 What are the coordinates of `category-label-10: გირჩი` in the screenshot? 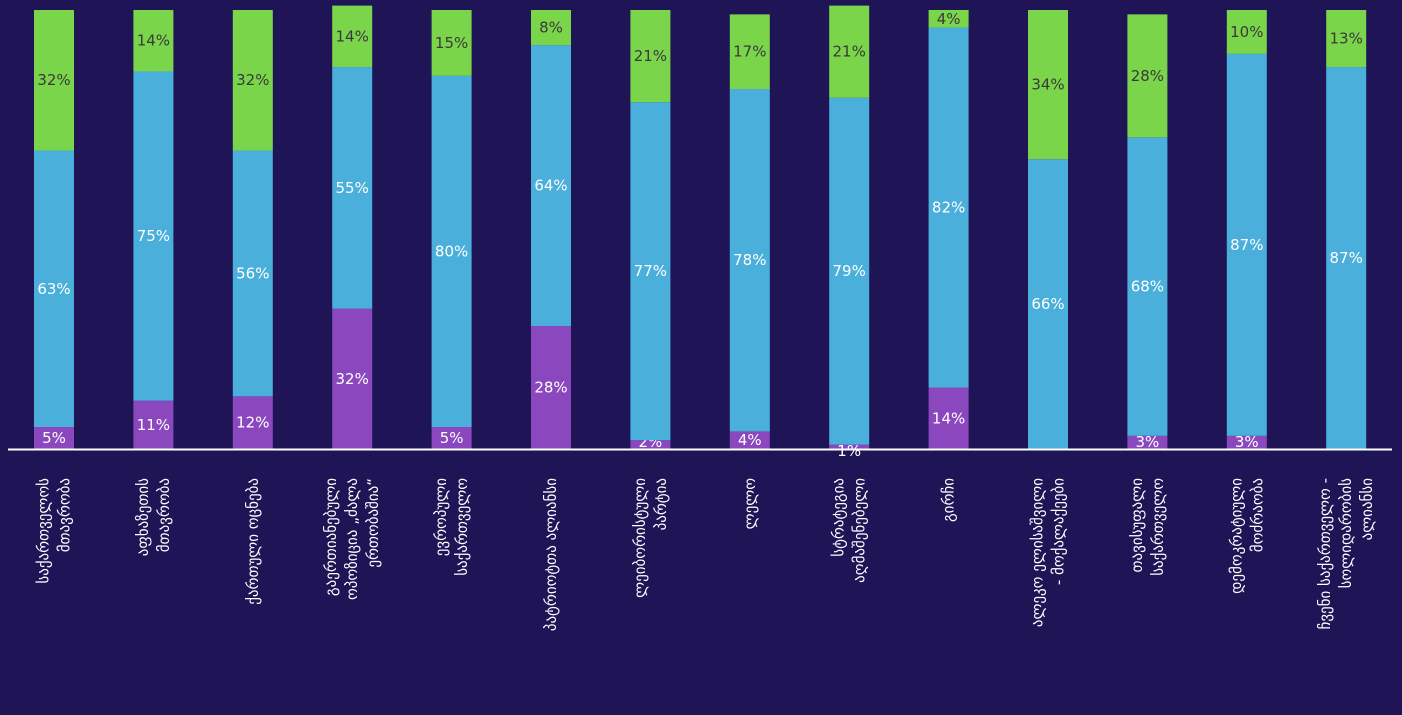 It's located at (949, 500).